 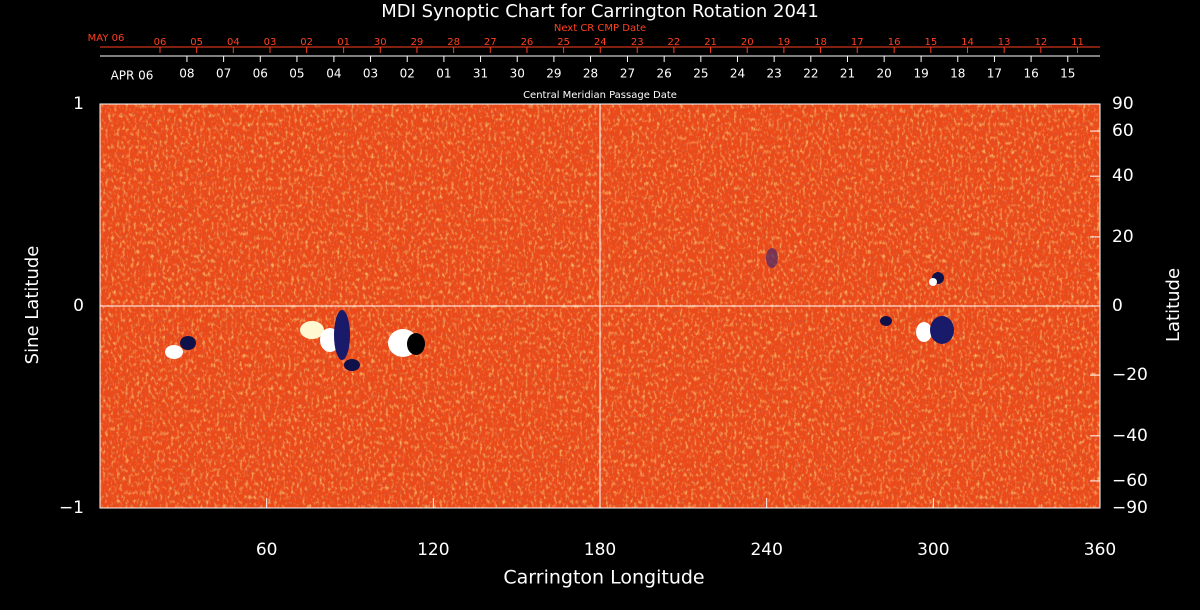 What do you see at coordinates (196, 42) in the screenshot?
I see `next-cmp-date: 05` at bounding box center [196, 42].